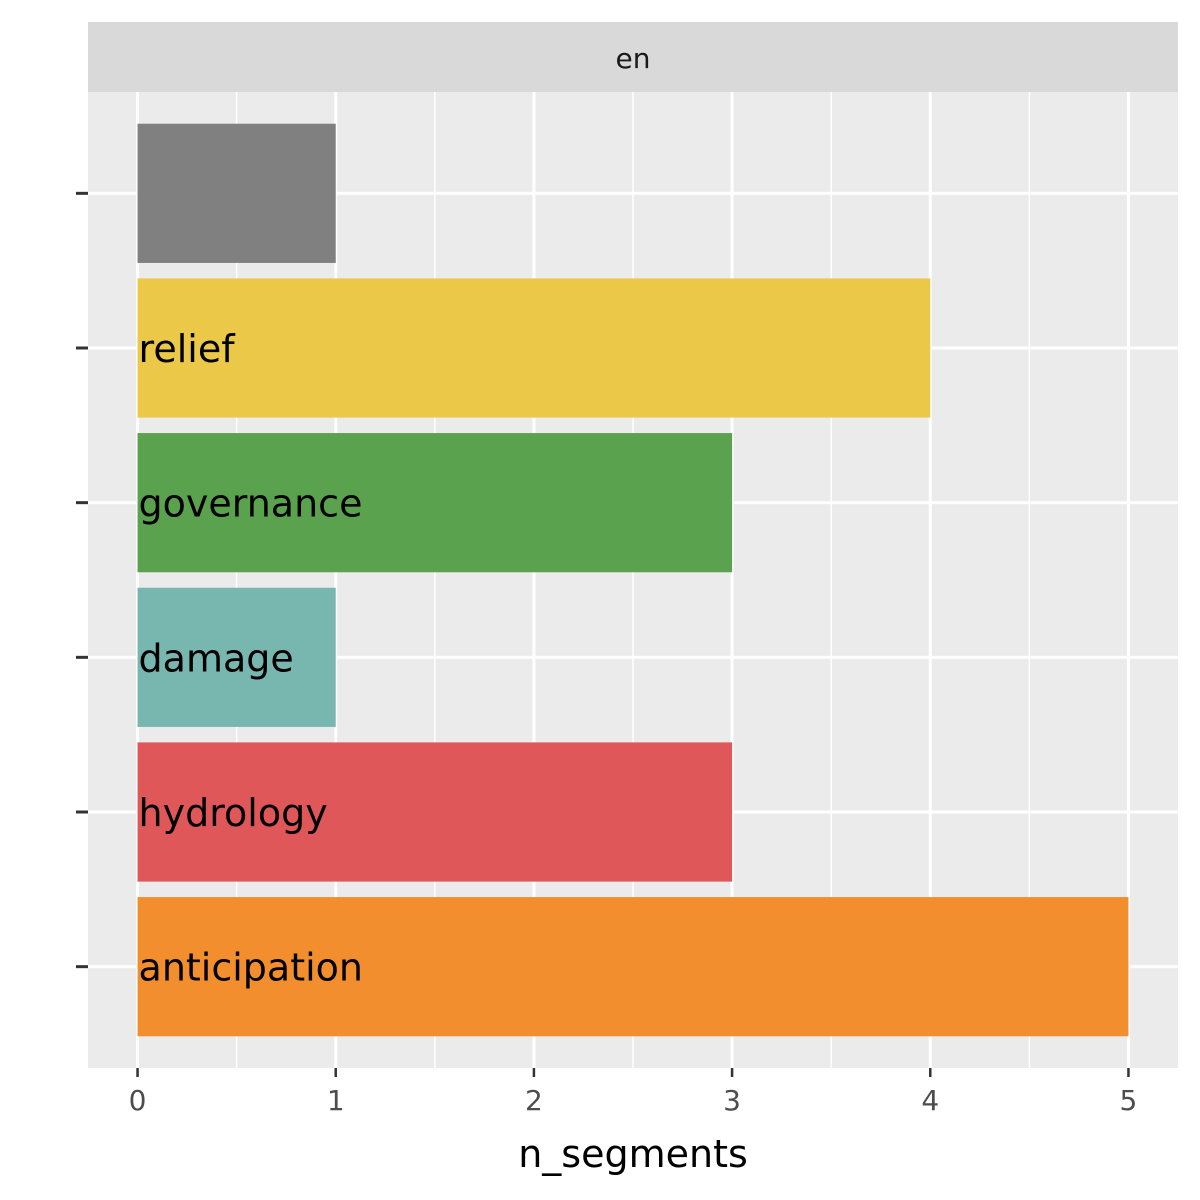 The image size is (1200, 1200). I want to click on y-axis-ticks, so click(82, 580).